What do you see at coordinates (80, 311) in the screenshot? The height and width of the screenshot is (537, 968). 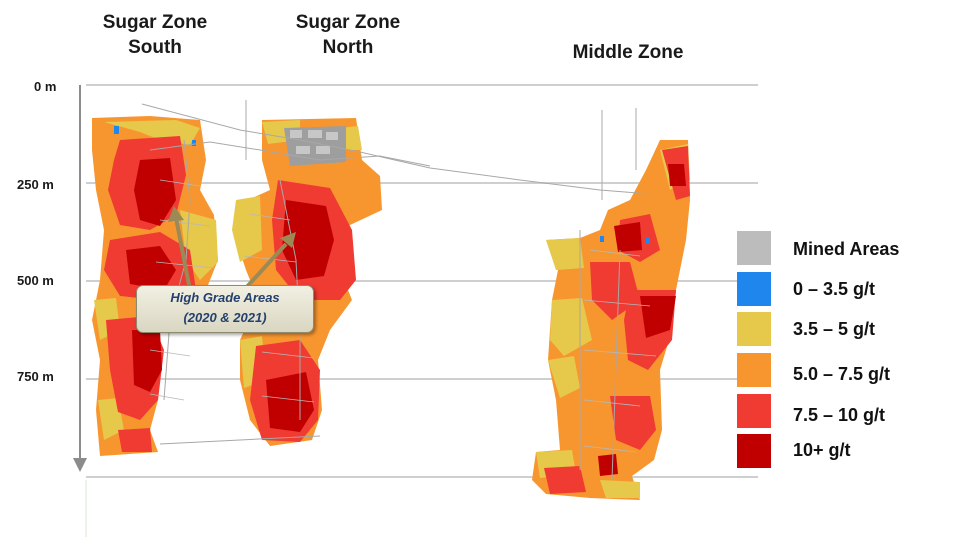 I see `depth-axis-arrow` at bounding box center [80, 311].